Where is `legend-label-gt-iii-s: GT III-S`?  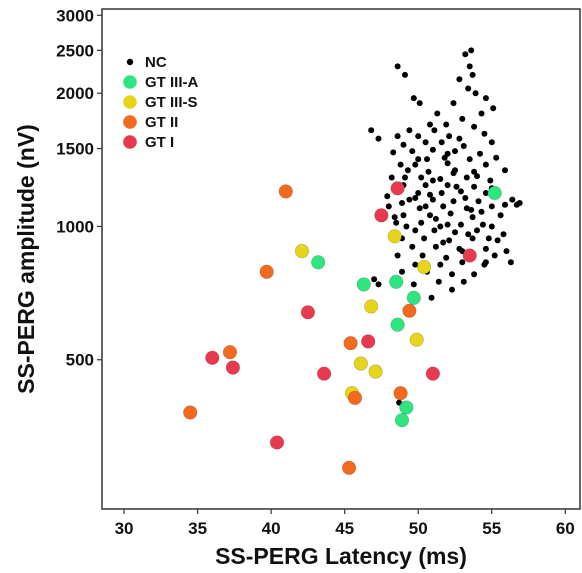 legend-label-gt-iii-s: GT III-S is located at coordinates (171, 102).